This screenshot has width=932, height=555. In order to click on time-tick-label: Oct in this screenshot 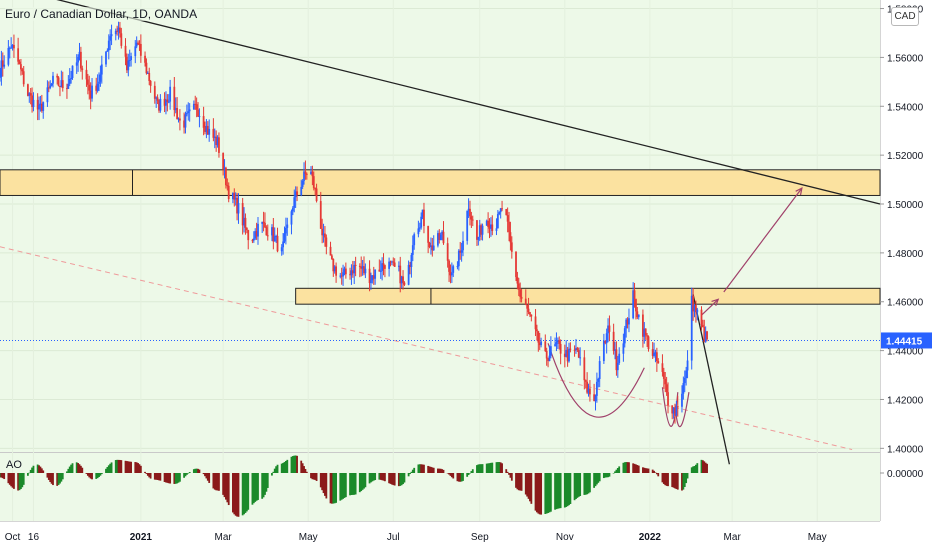, I will do `click(13, 537)`.